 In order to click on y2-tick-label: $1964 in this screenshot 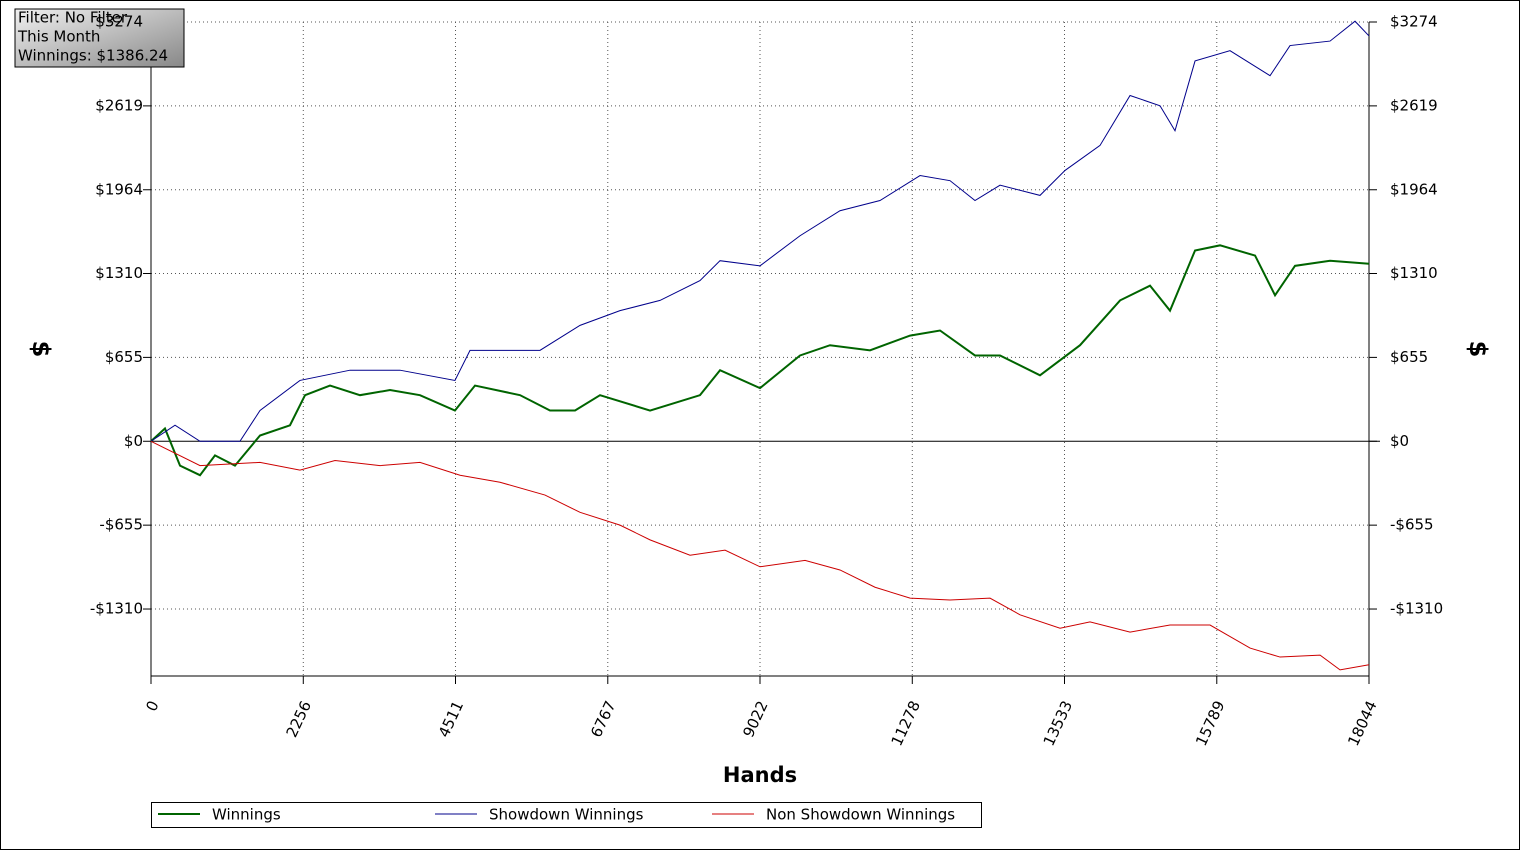, I will do `click(1414, 189)`.